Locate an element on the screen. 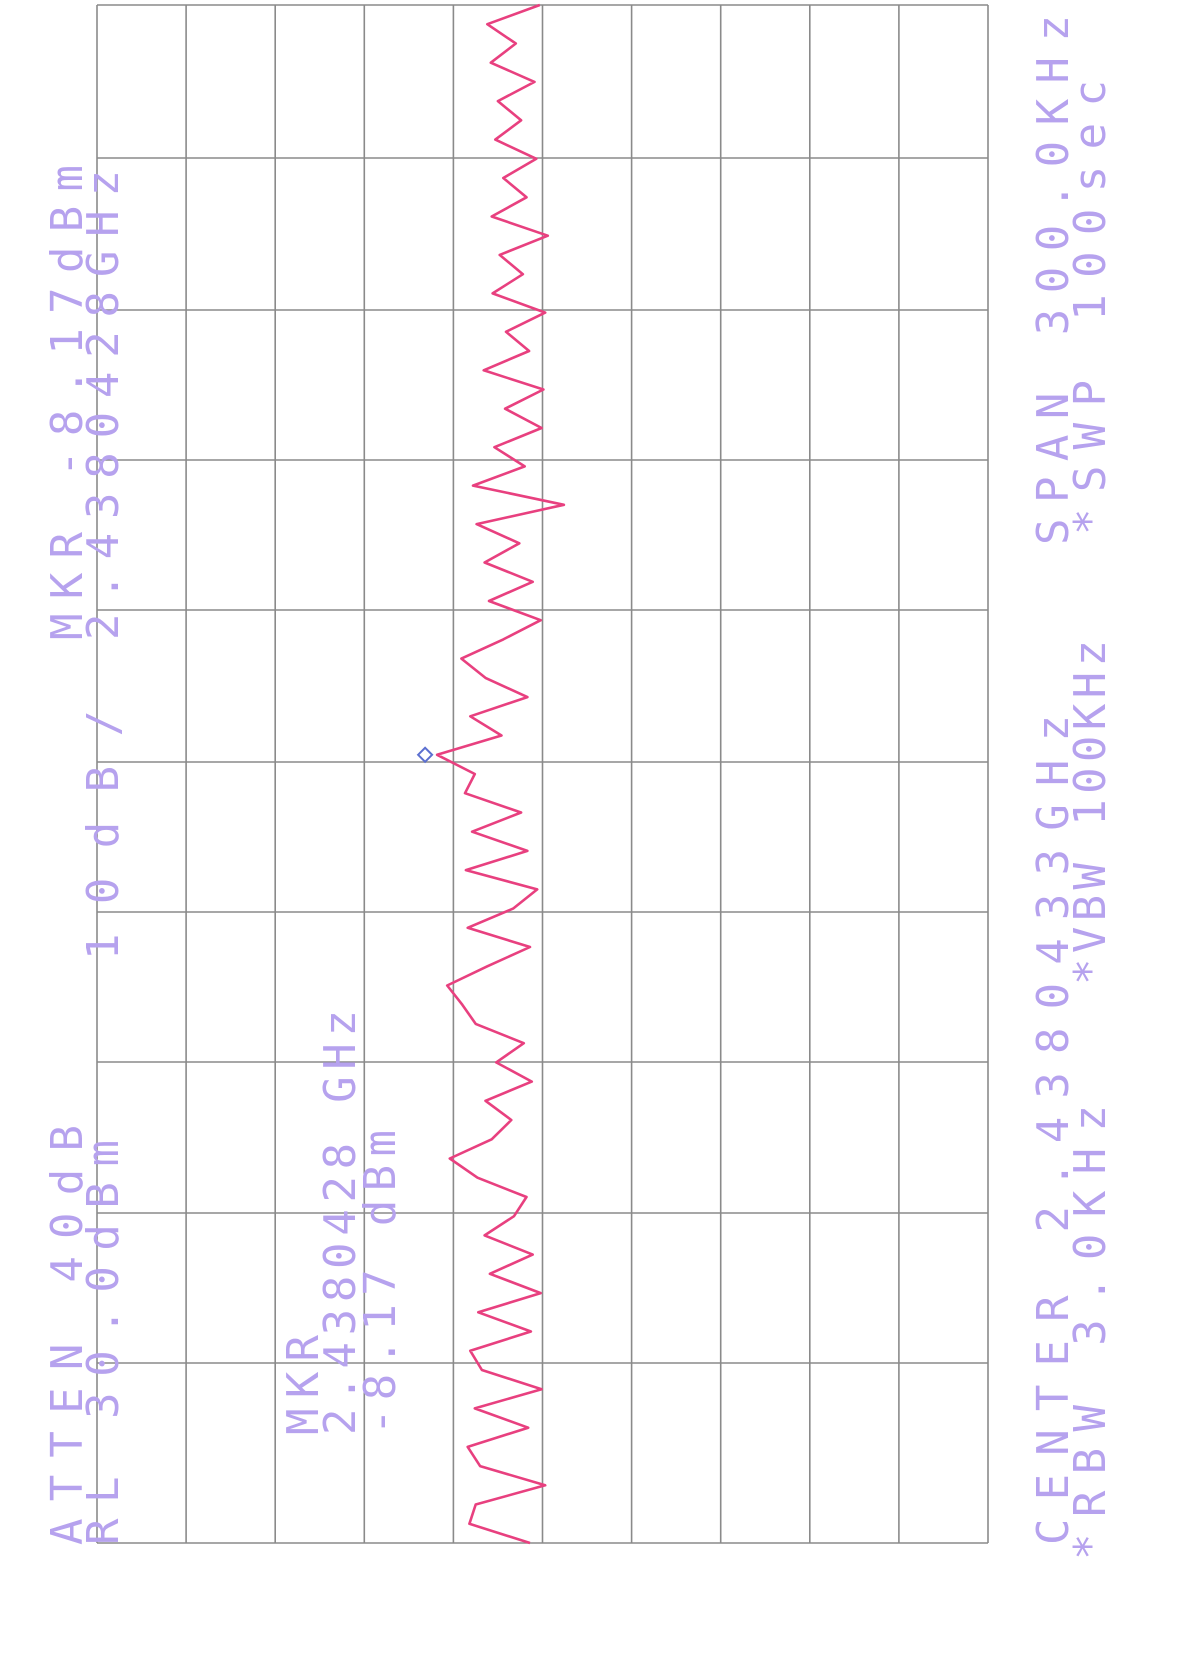 This screenshot has width=1185, height=1677. marker-diamond is located at coordinates (425, 755).